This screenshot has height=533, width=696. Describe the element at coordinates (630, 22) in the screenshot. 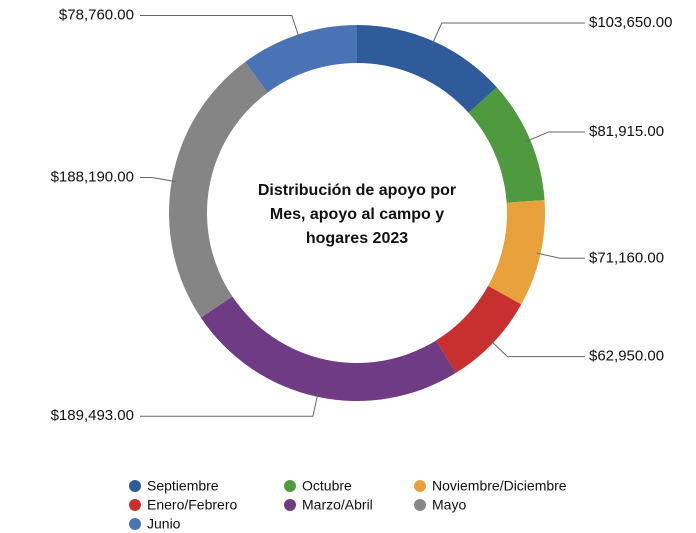

I see `data-label: $103,650.00` at that location.